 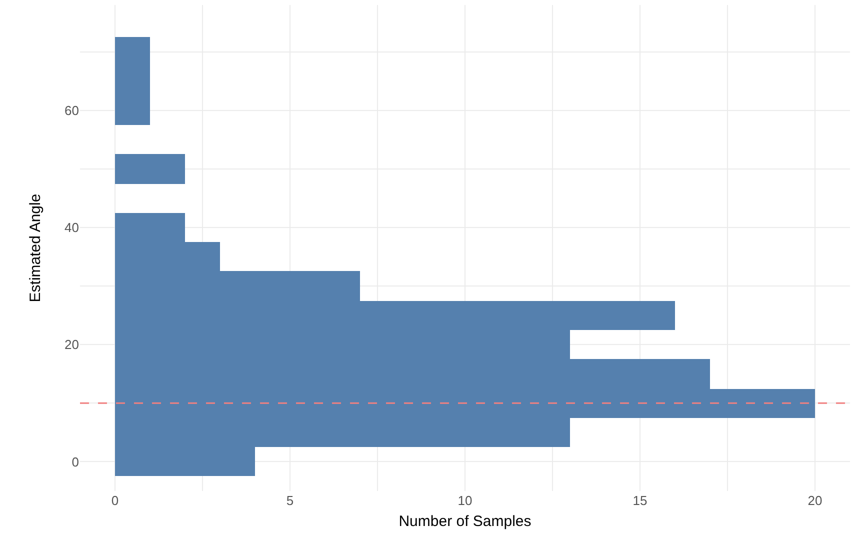 What do you see at coordinates (465, 500) in the screenshot?
I see `x-tick-label: 10` at bounding box center [465, 500].